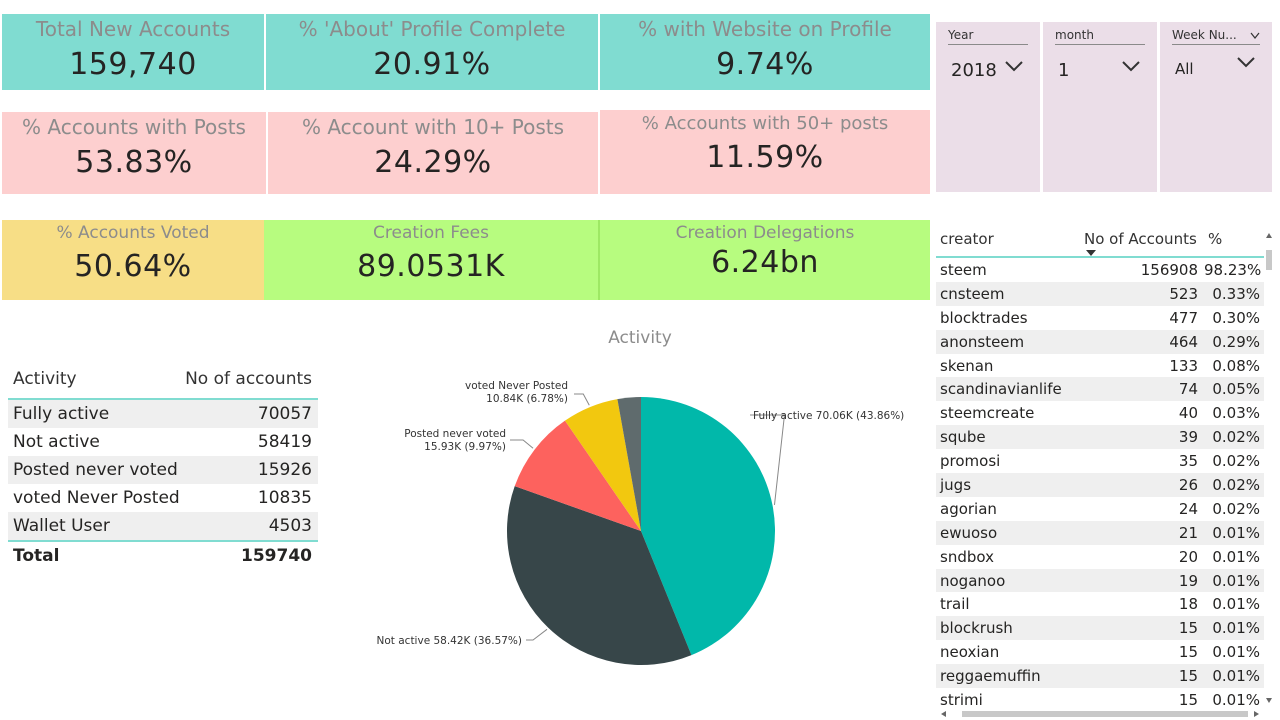 The height and width of the screenshot is (720, 1280). What do you see at coordinates (1269, 235) in the screenshot?
I see `scroll-up-arrow-icon` at bounding box center [1269, 235].